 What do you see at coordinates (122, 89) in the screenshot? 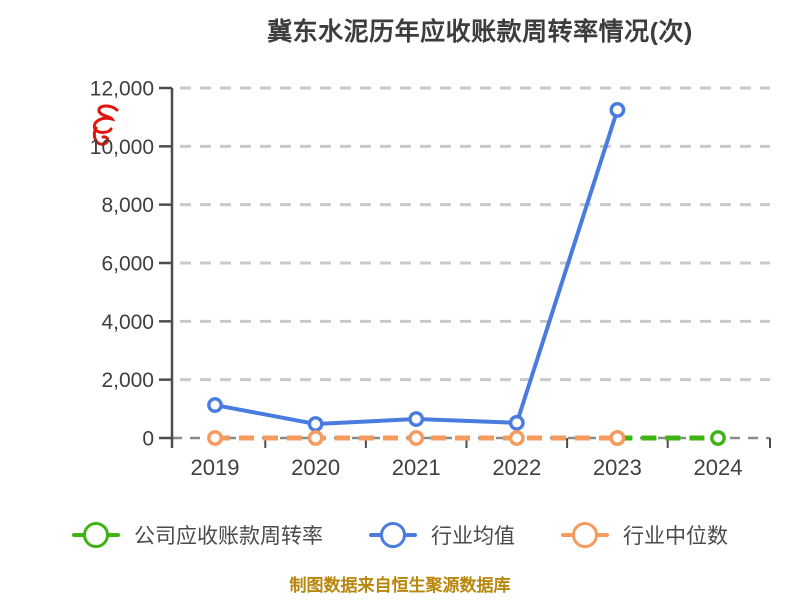
I see `y-tick-label: 12,000` at bounding box center [122, 89].